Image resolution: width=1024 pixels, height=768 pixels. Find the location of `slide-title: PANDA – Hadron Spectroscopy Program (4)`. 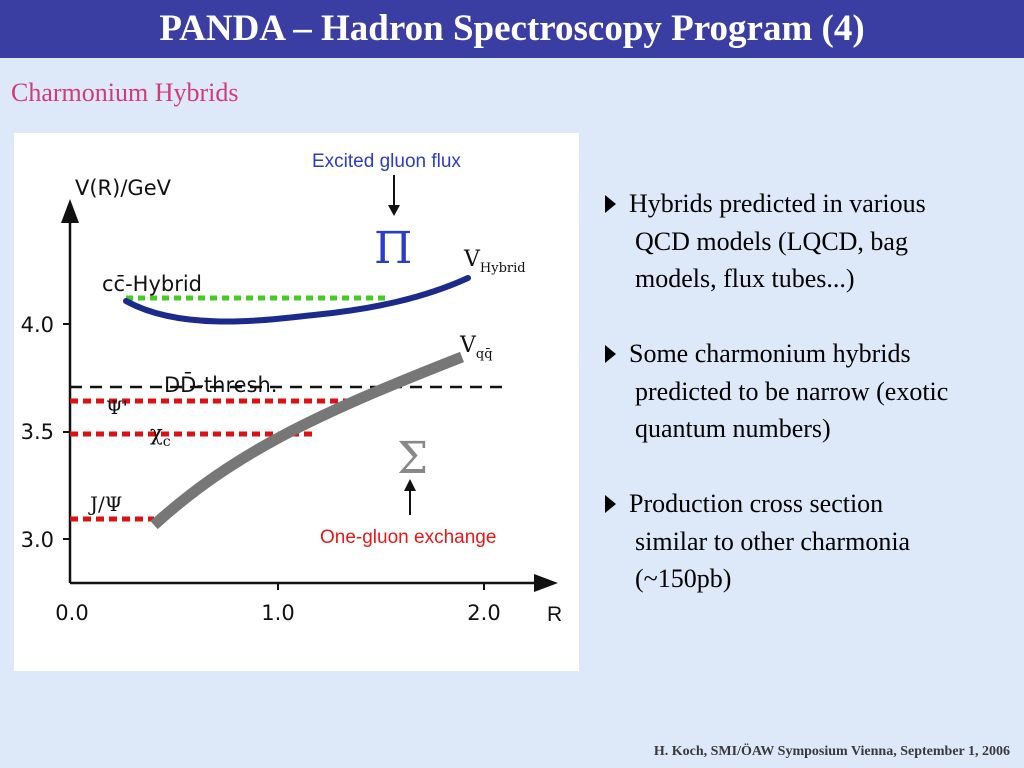

slide-title: PANDA – Hadron Spectroscopy Program (4) is located at coordinates (512, 29).